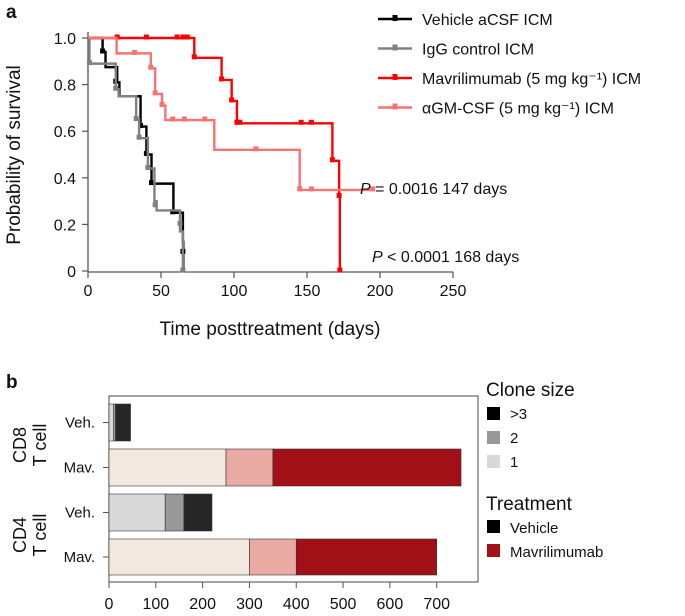 The width and height of the screenshot is (685, 616). I want to click on x-tick-label: 250, so click(453, 291).